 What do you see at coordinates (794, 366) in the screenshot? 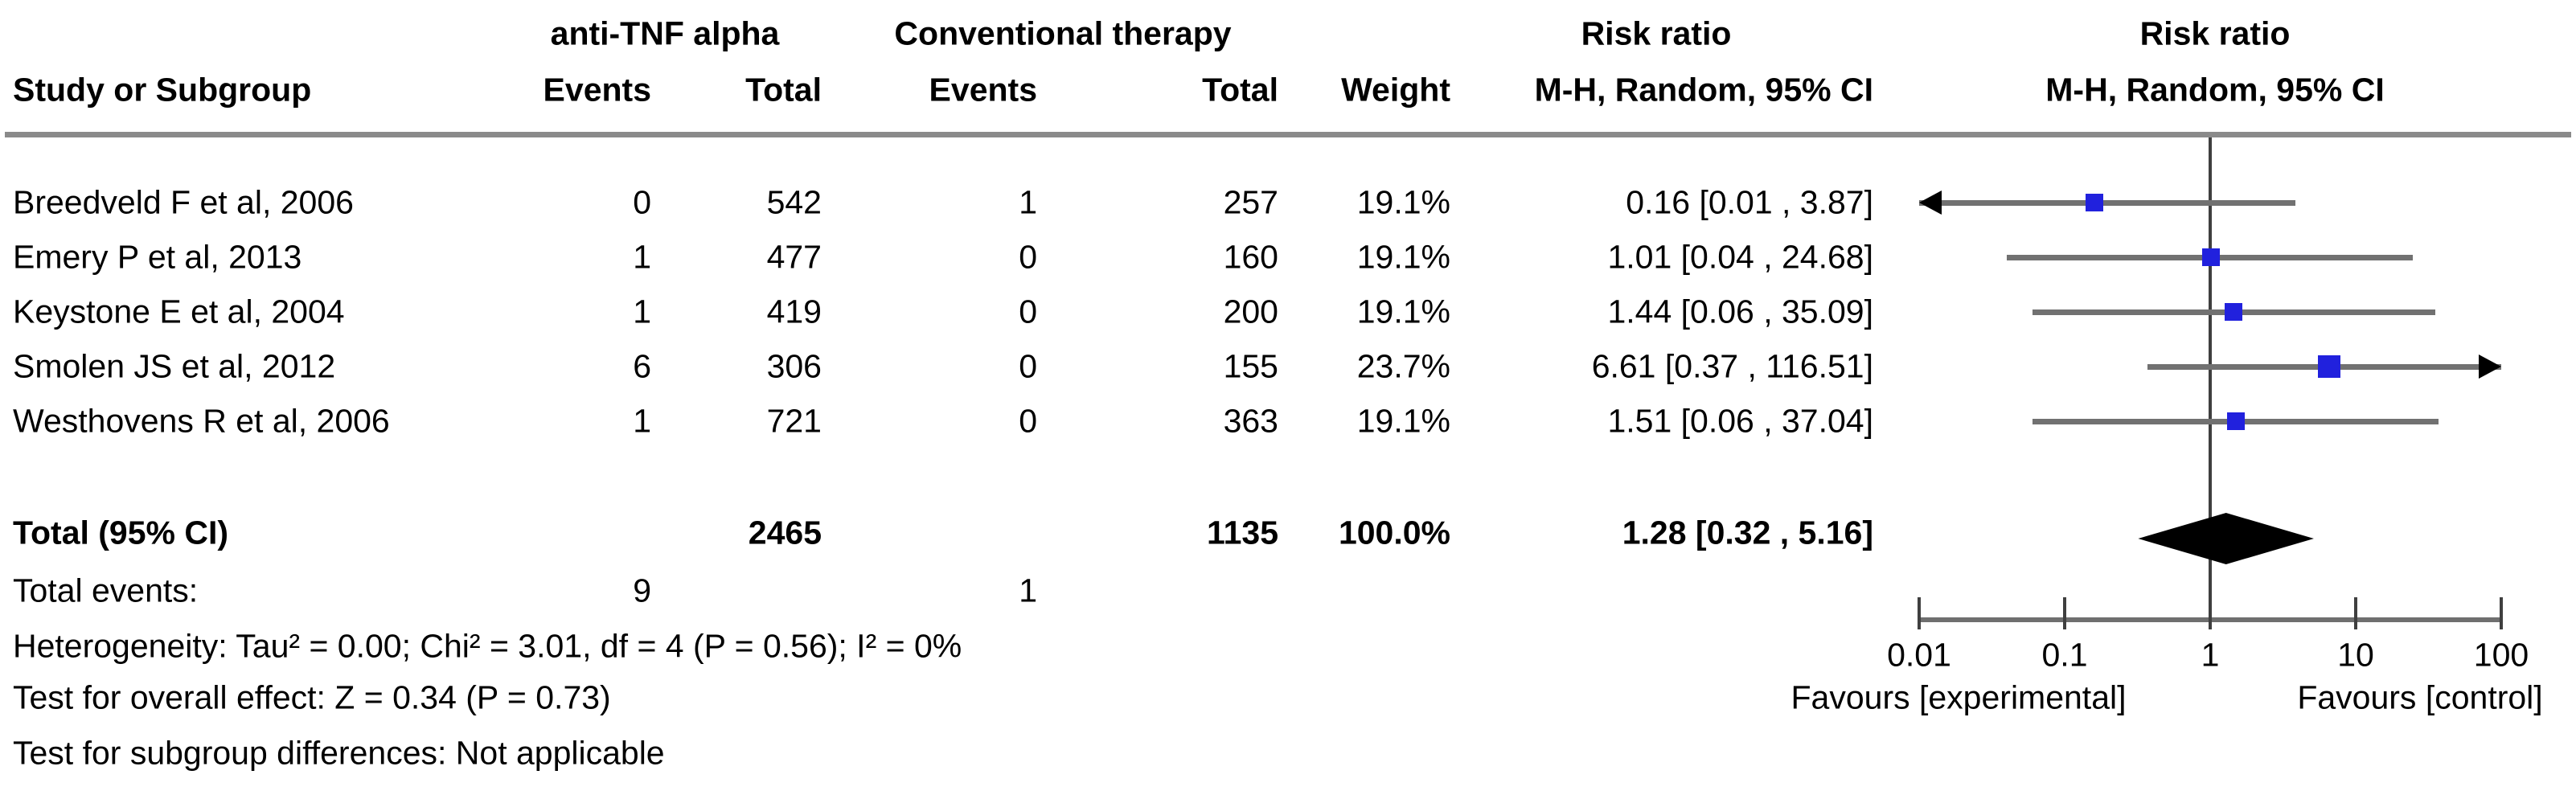
I see `study-total-experimental: 306` at bounding box center [794, 366].